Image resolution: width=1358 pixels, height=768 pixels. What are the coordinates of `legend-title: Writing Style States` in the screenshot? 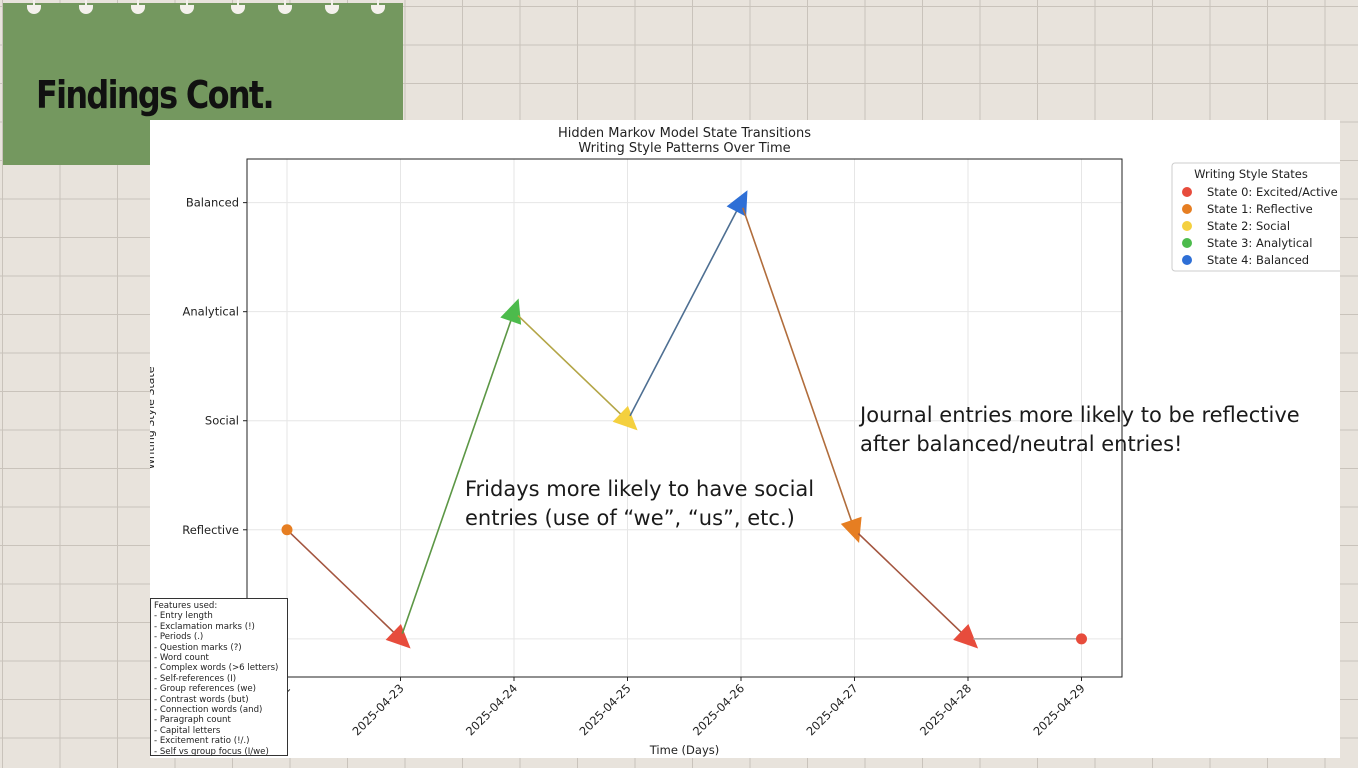 It's located at (1251, 174).